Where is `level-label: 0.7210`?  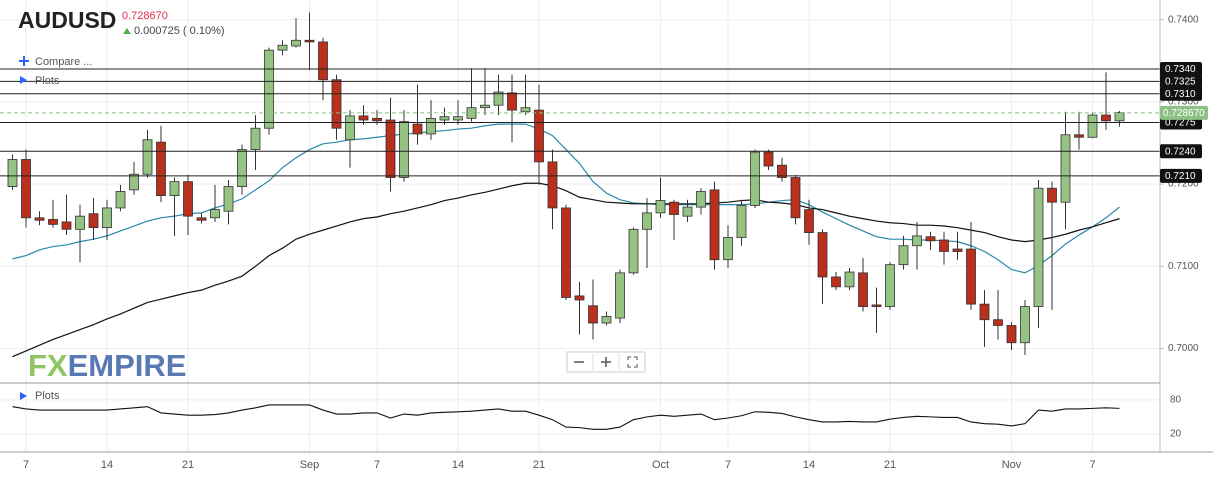 level-label: 0.7210 is located at coordinates (1180, 176).